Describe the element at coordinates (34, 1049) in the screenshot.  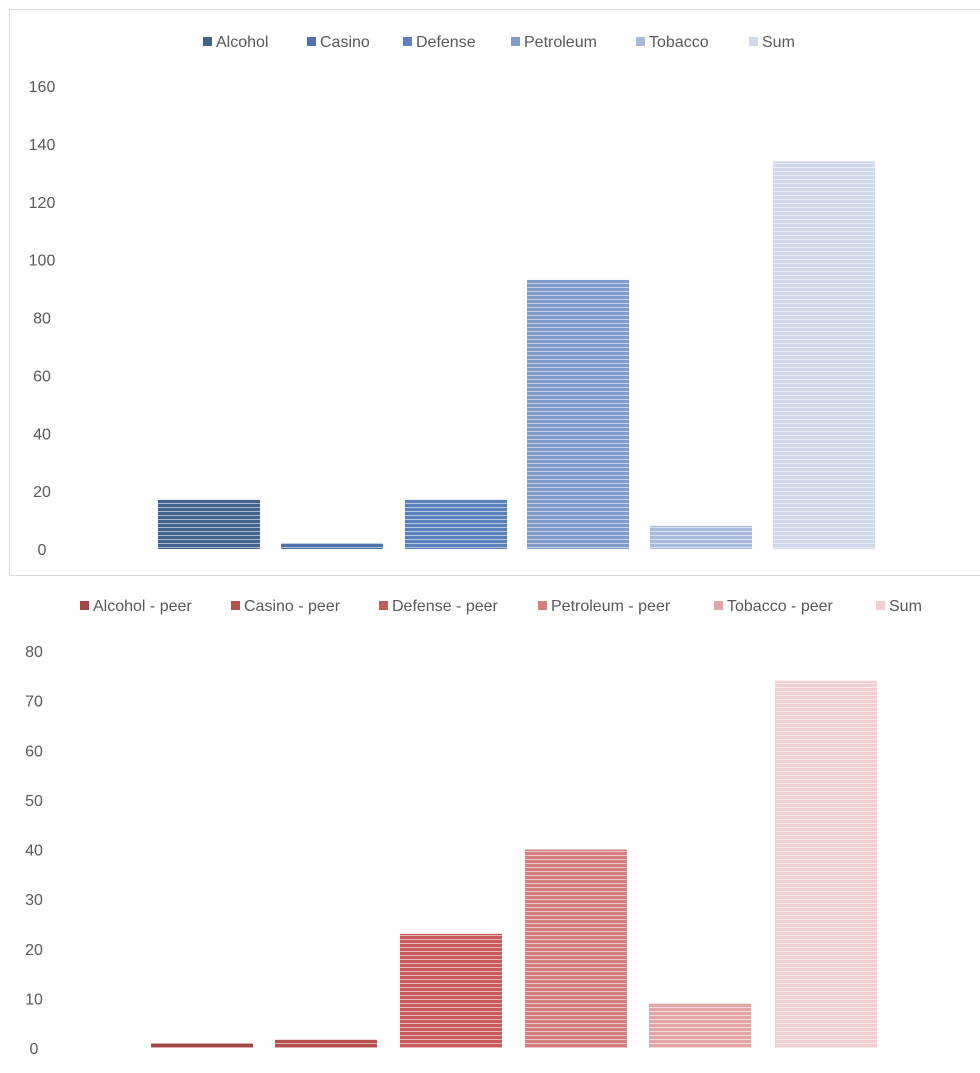
I see `bottom-y-tick-0: 0` at that location.